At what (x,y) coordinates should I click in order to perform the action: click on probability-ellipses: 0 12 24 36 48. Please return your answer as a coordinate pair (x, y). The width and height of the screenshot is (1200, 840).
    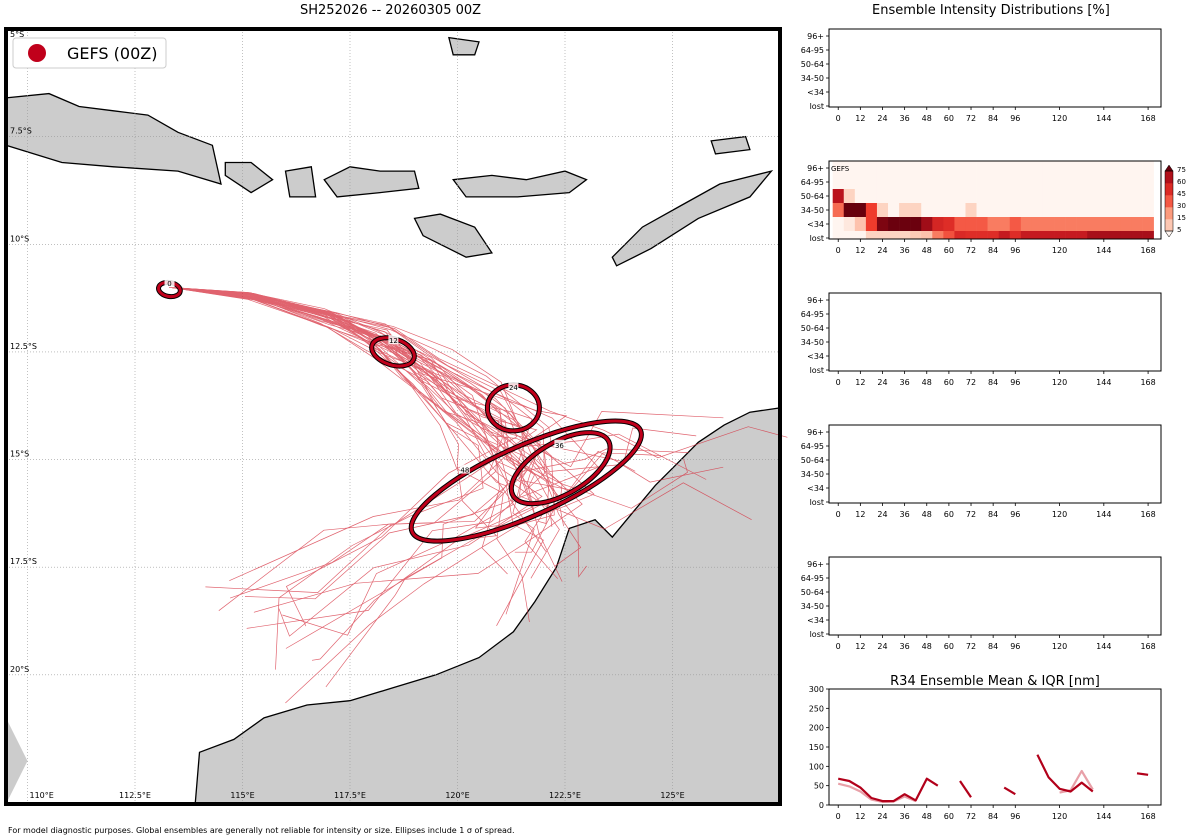
    Looking at the image, I should click on (399, 411).